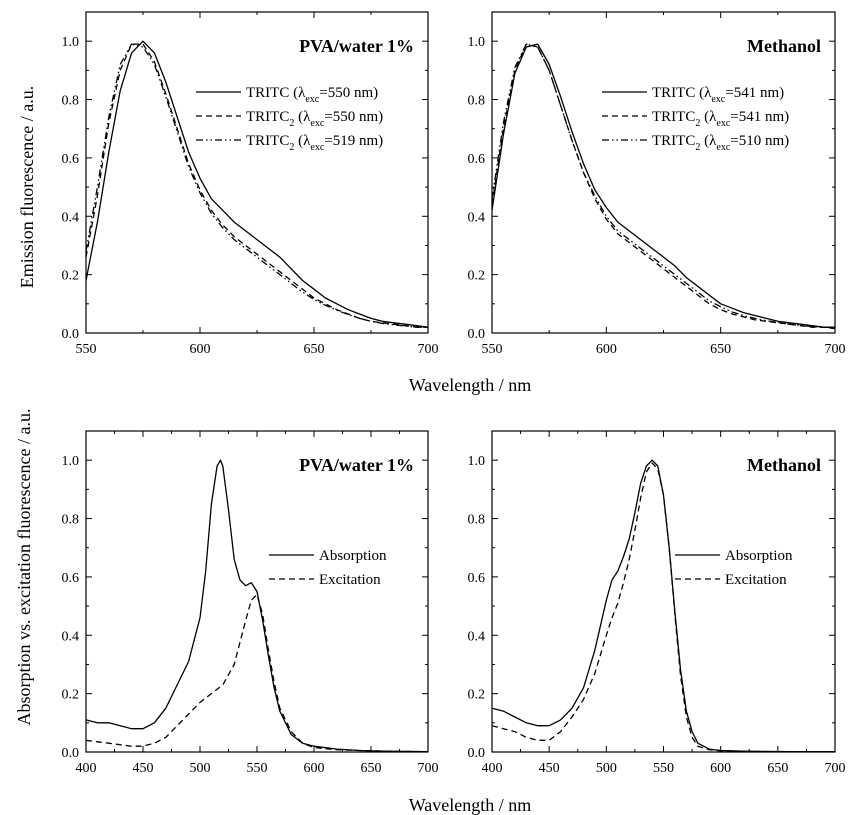 The width and height of the screenshot is (857, 815). Describe the element at coordinates (314, 119) in the screenshot. I see `legend-label: TRITC2 (λexc=550 nm)` at that location.